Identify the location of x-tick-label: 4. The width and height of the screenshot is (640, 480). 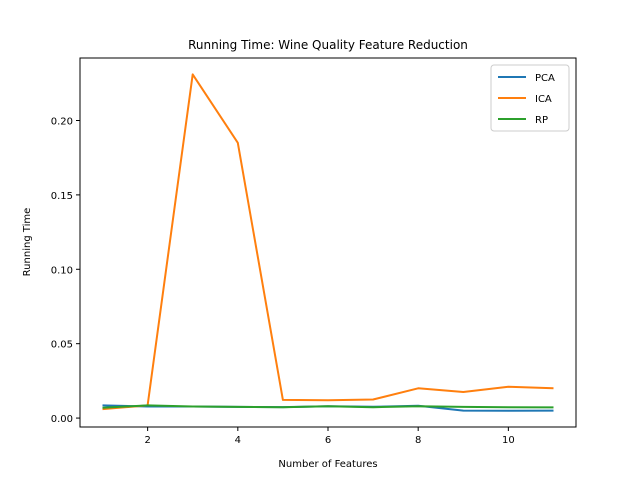
(238, 440).